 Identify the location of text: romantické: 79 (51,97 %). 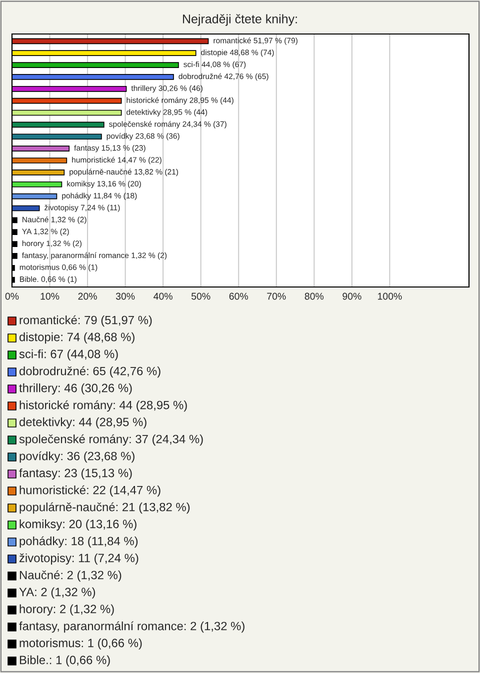
(86, 321).